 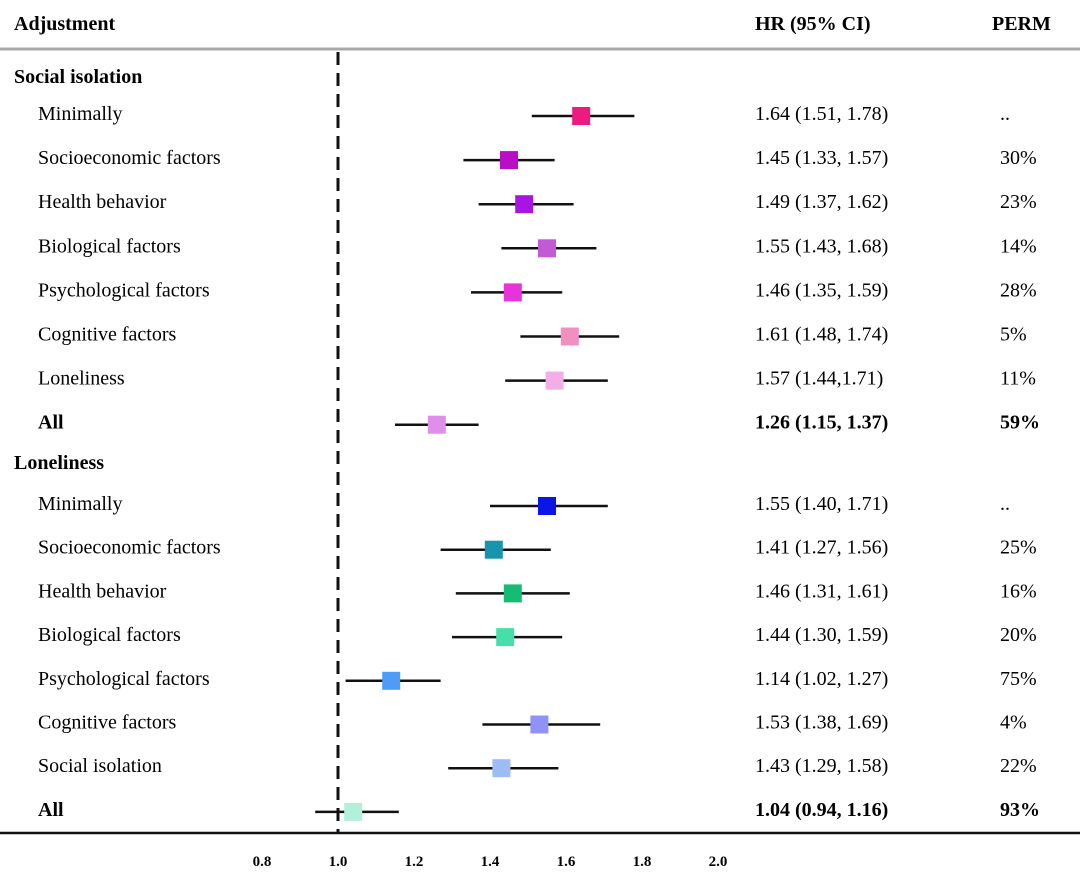 I want to click on hr-ci-value: 1.44 (1.30, 1.59), so click(x=821, y=635).